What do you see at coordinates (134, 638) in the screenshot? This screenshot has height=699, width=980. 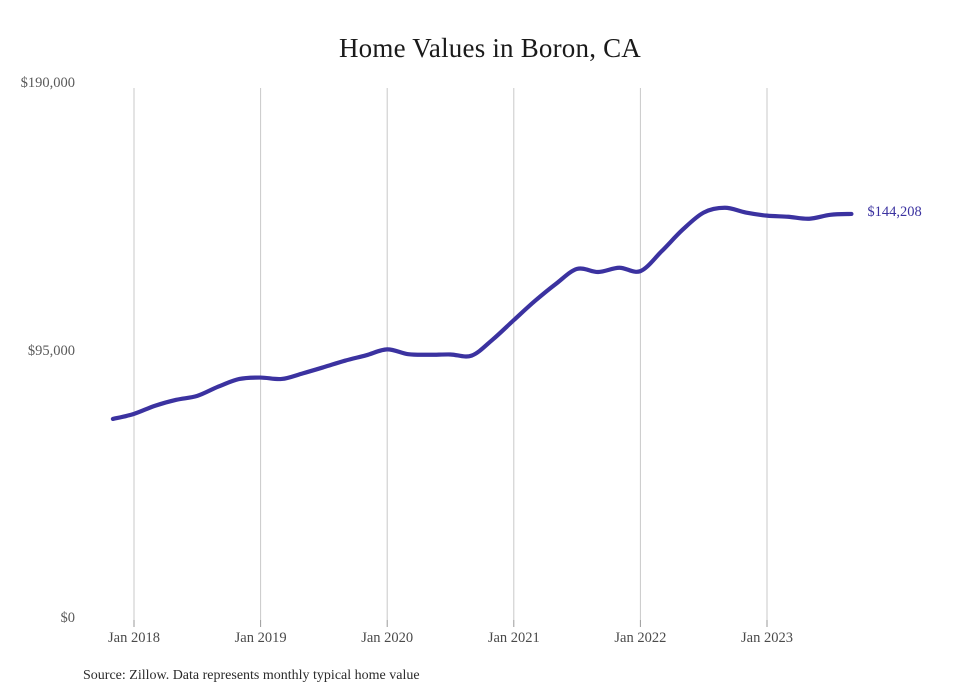 I see `x-tick-label: Jan 2018` at bounding box center [134, 638].